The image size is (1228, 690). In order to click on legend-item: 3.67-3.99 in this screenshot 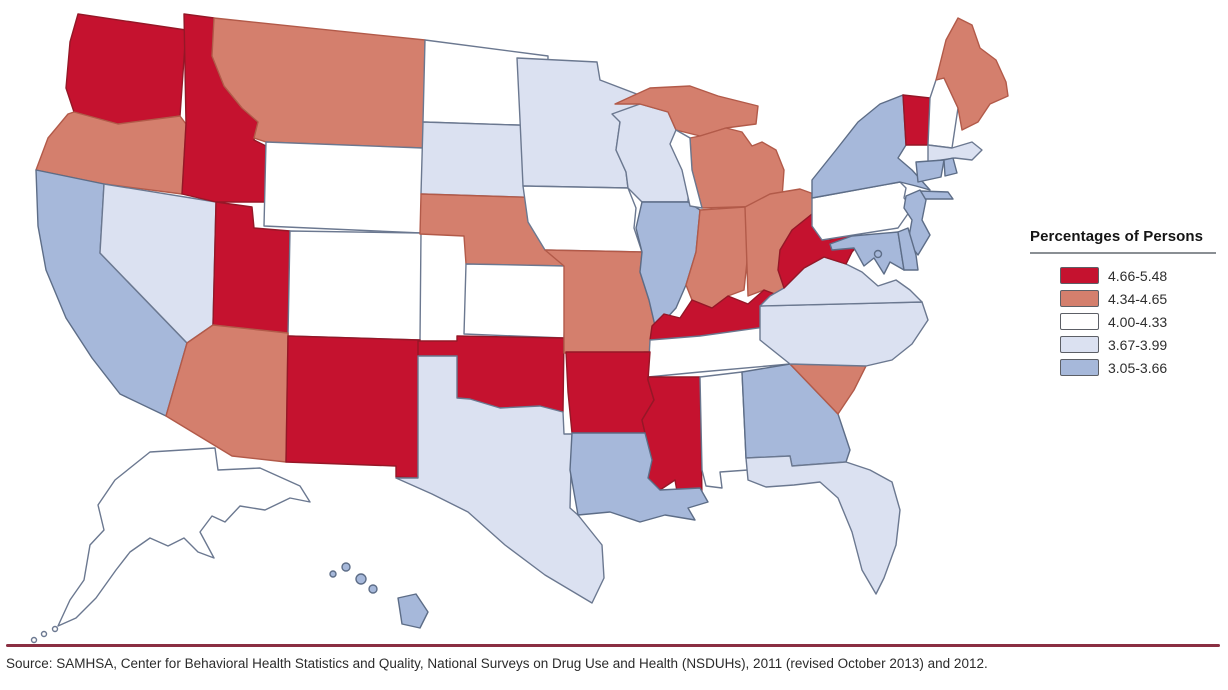, I will do `click(1123, 344)`.